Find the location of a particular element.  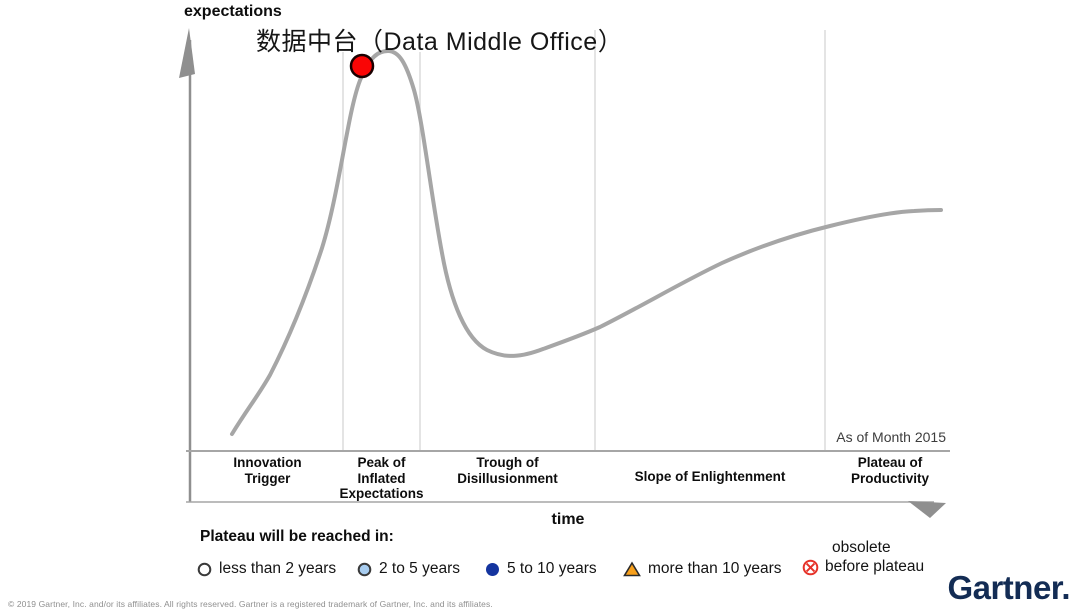

phase-slope-of-enlightenment: Slope of Enlightenment is located at coordinates (710, 477).